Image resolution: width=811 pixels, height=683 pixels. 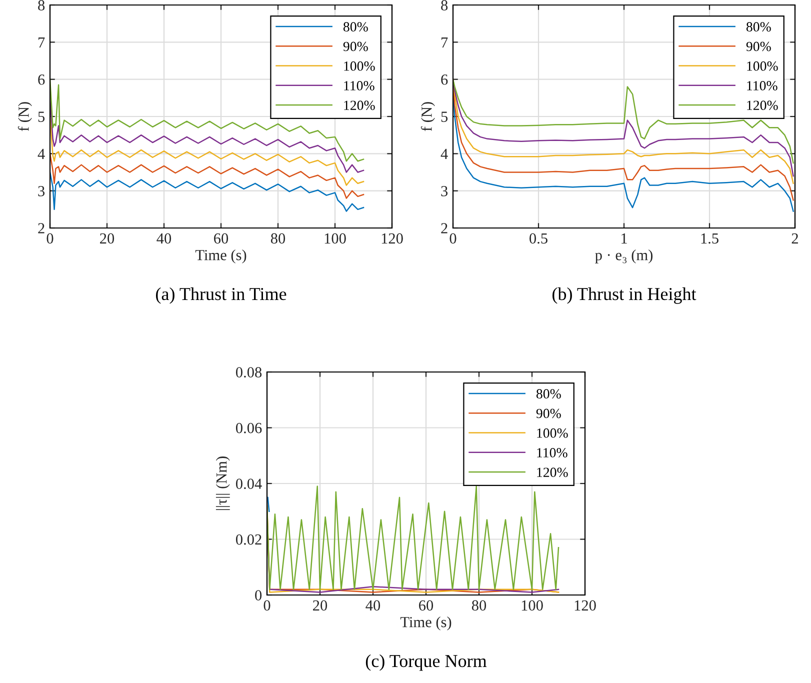 What do you see at coordinates (258, 595) in the screenshot?
I see `y-tick-label: 0` at bounding box center [258, 595].